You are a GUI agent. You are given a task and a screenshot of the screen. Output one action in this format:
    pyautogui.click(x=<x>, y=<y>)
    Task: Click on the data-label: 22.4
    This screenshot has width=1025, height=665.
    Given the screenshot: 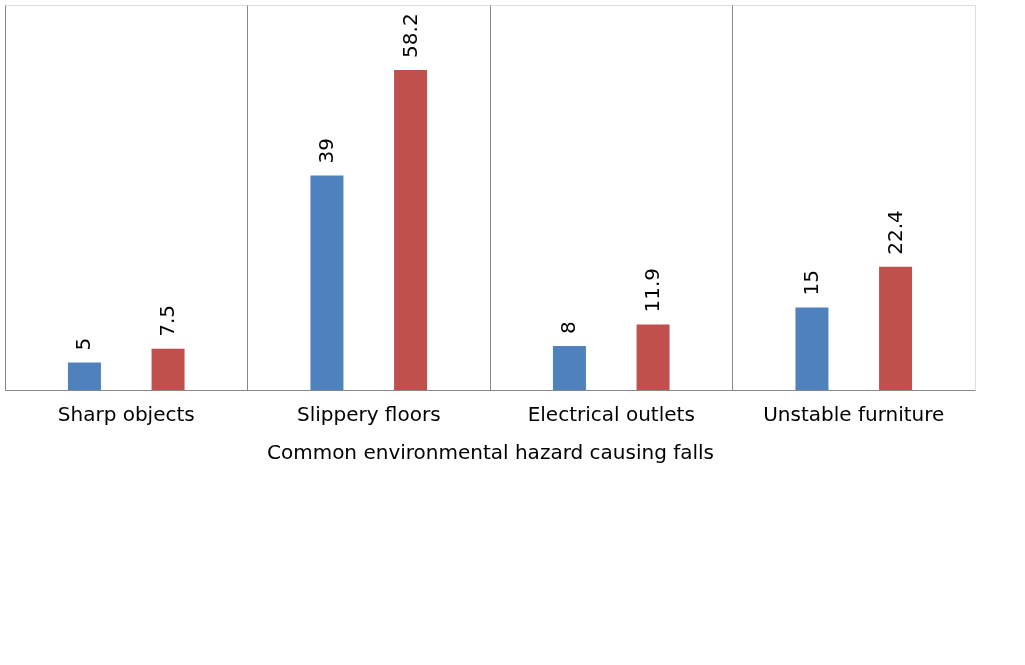 What is the action you would take?
    pyautogui.click(x=894, y=232)
    